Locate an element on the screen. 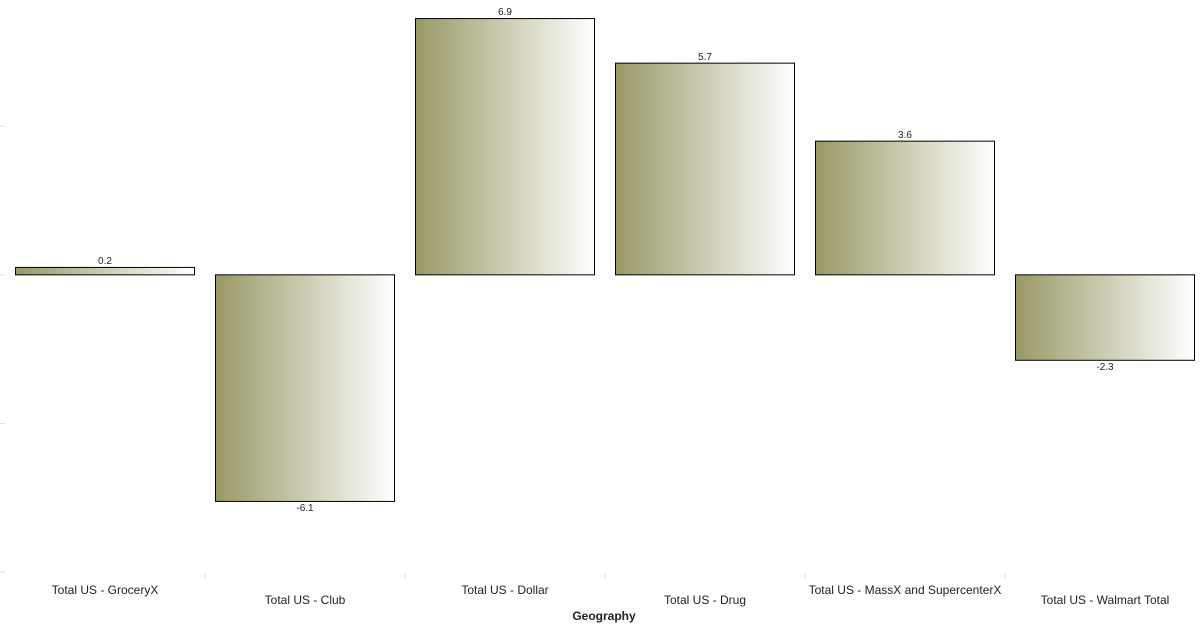 Image resolution: width=1200 pixels, height=632 pixels. value-label: 5.7 is located at coordinates (705, 57).